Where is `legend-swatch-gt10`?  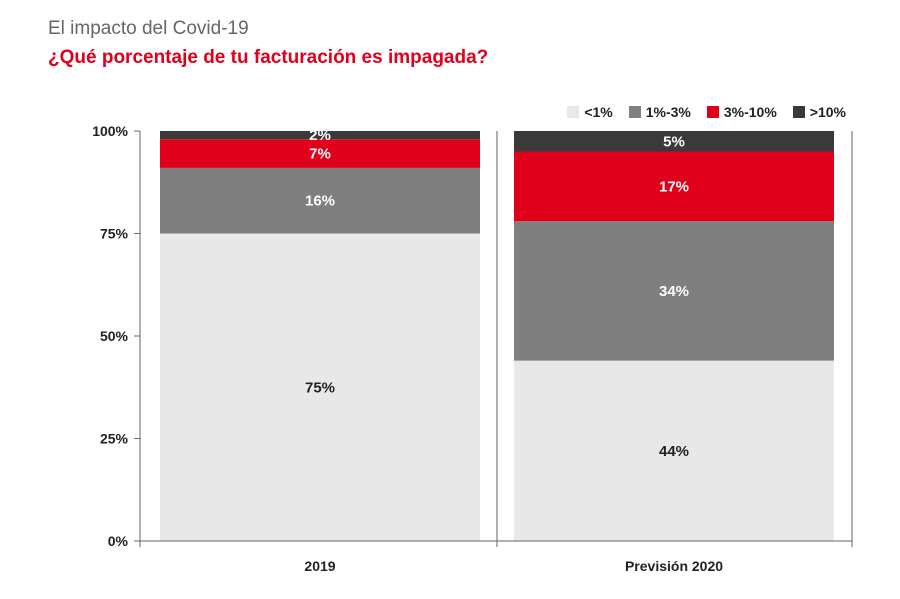
legend-swatch-gt10 is located at coordinates (798, 112).